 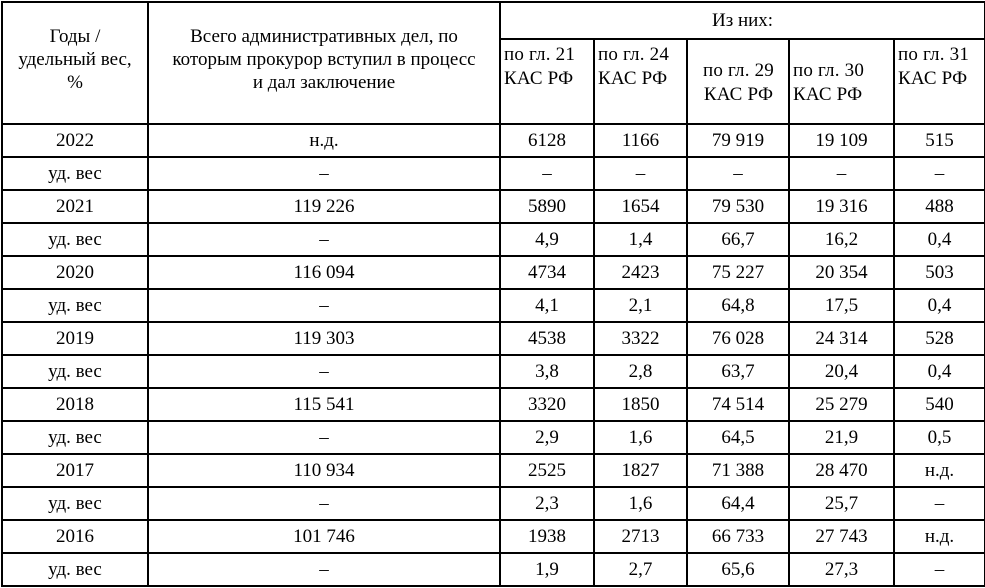 I want to click on cell-ch21: 4,1, so click(x=547, y=305).